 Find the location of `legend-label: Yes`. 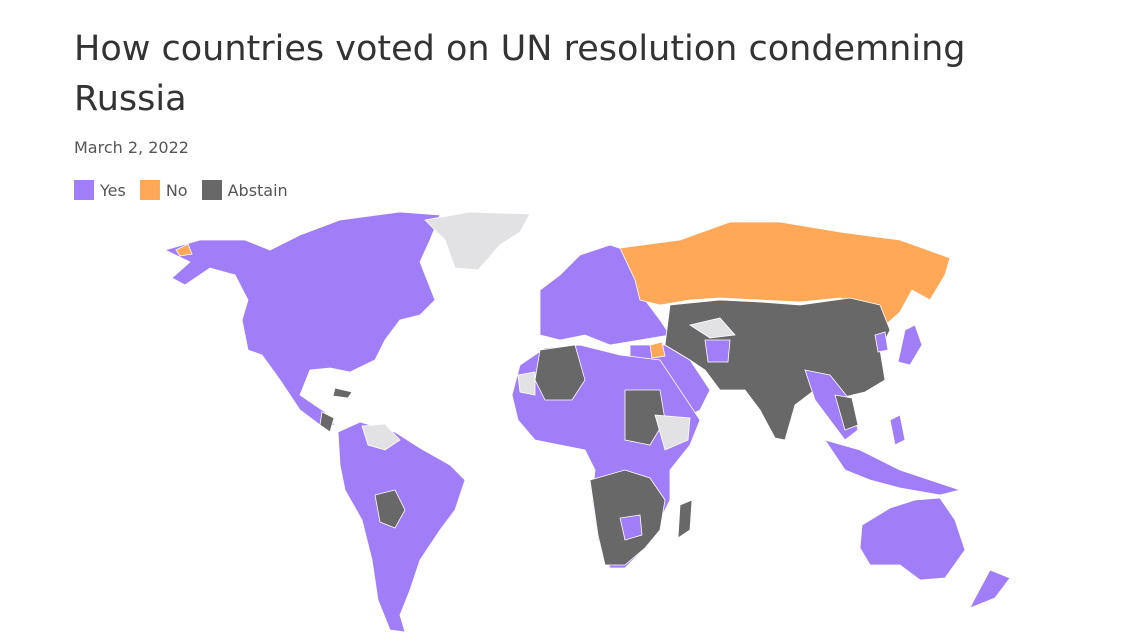

legend-label: Yes is located at coordinates (113, 190).